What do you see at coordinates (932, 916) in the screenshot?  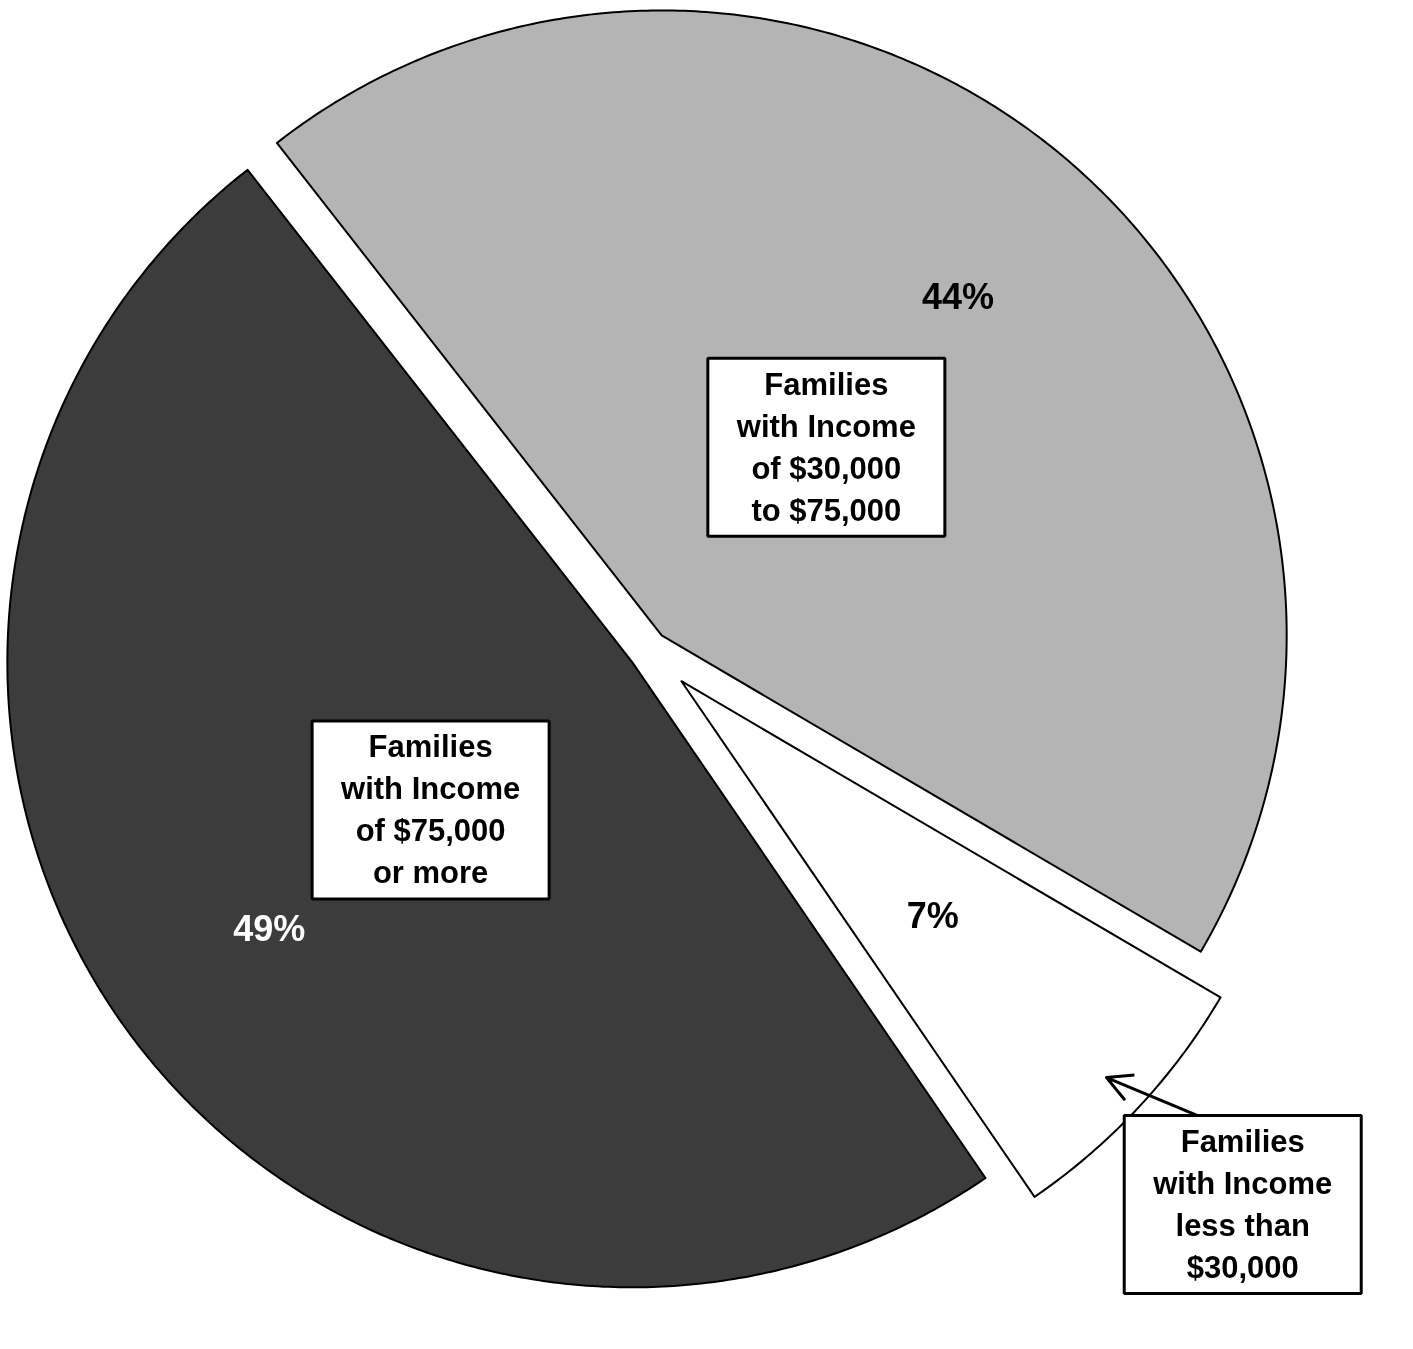 I see `data-label: 7%` at bounding box center [932, 916].